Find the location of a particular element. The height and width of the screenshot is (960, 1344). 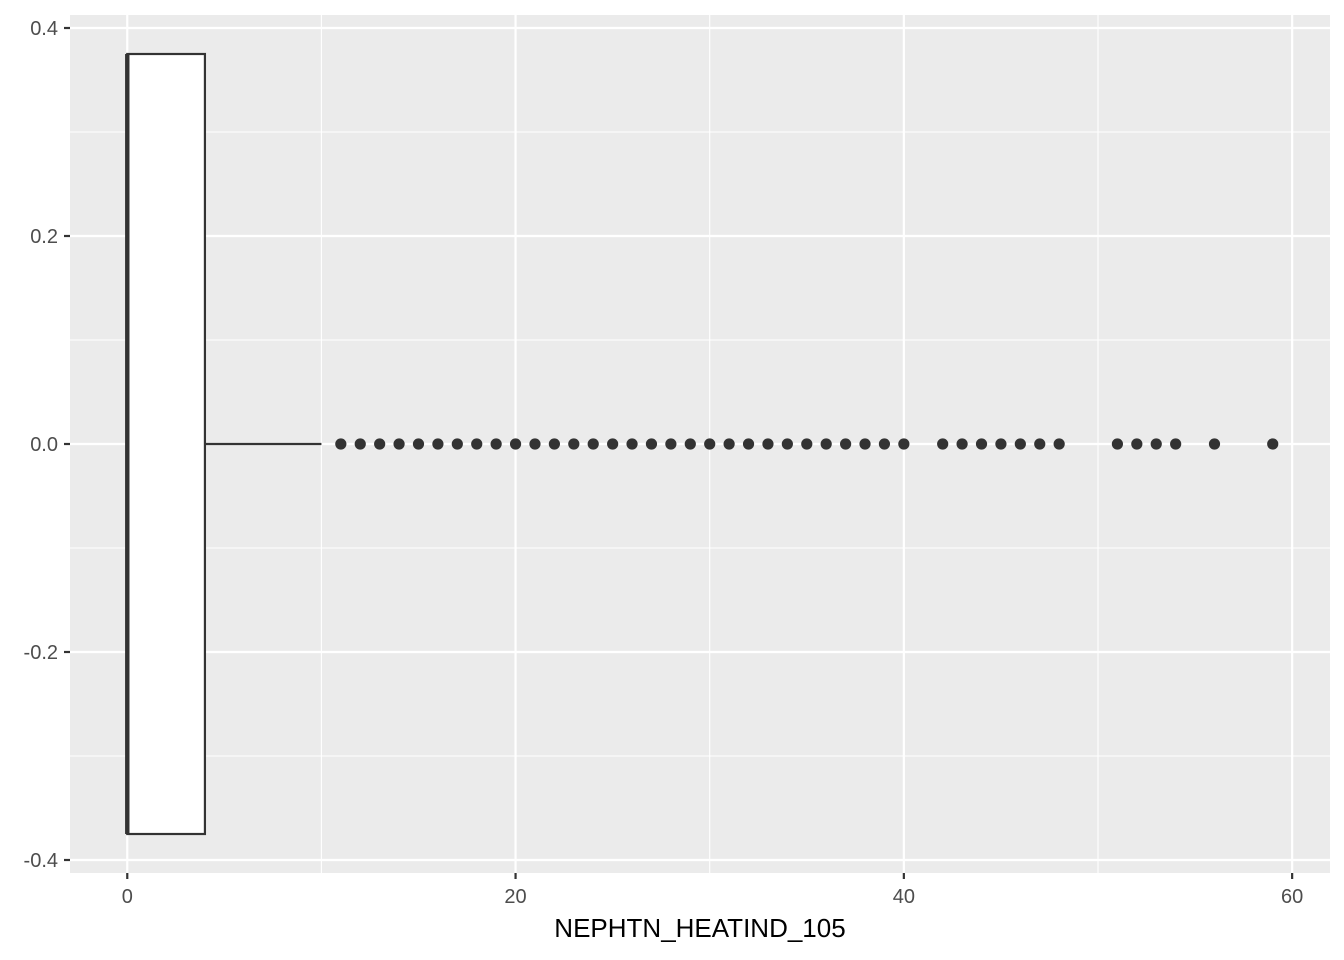

iqr-box is located at coordinates (166, 444).